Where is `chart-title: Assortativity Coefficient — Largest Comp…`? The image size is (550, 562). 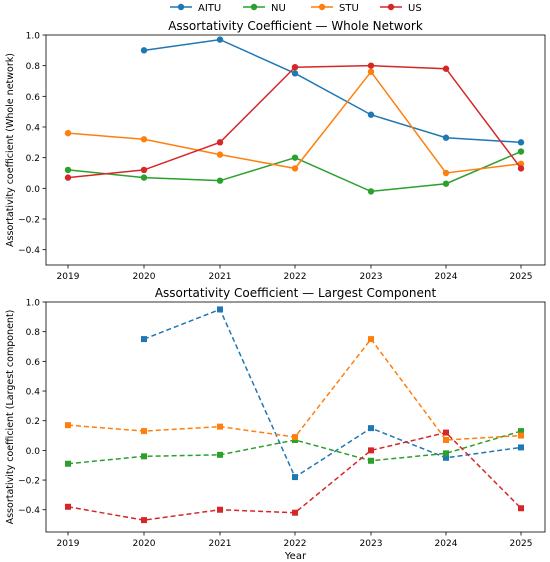
chart-title: Assortativity Coefficient — Largest Comp… is located at coordinates (296, 293).